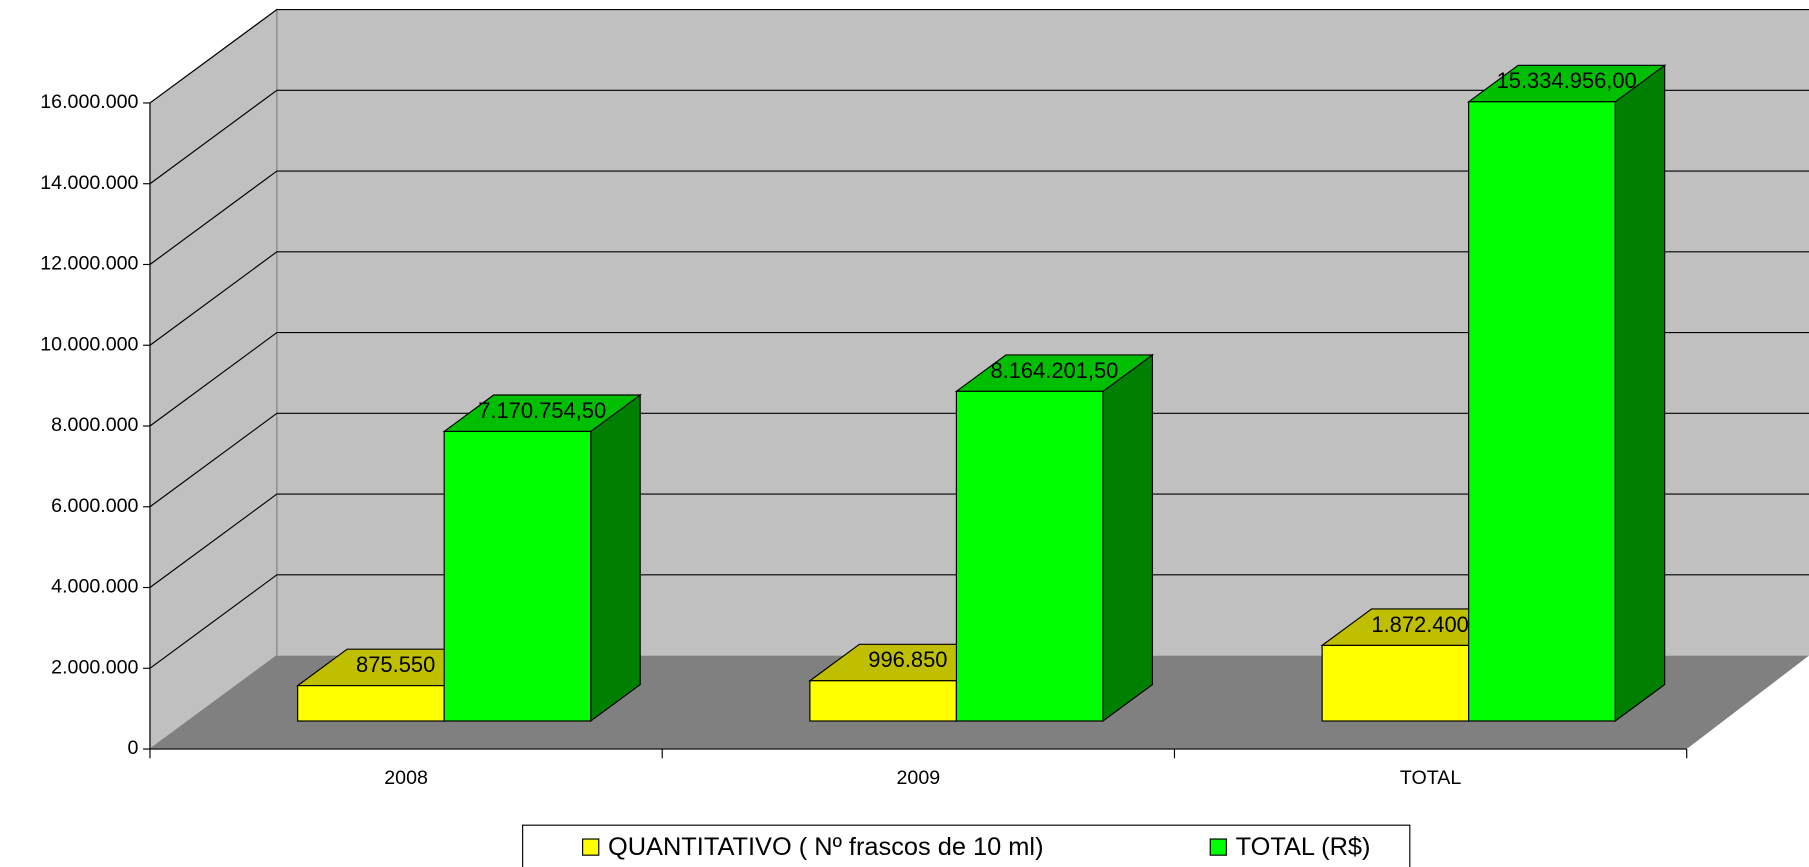 The image size is (1809, 867). Describe the element at coordinates (89, 344) in the screenshot. I see `y-tick-label: 10.000.000` at that location.